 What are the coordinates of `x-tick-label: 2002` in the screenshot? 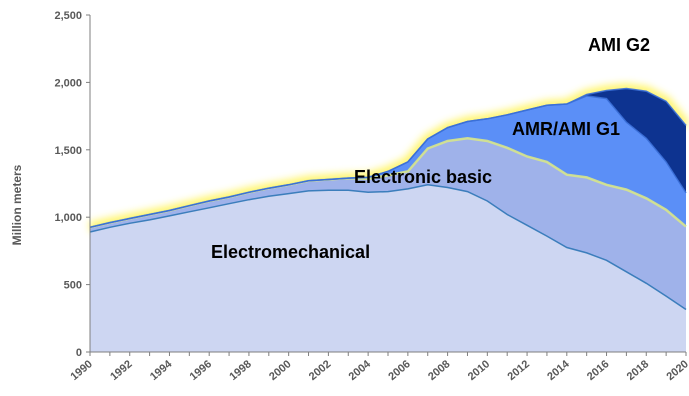 It's located at (320, 370).